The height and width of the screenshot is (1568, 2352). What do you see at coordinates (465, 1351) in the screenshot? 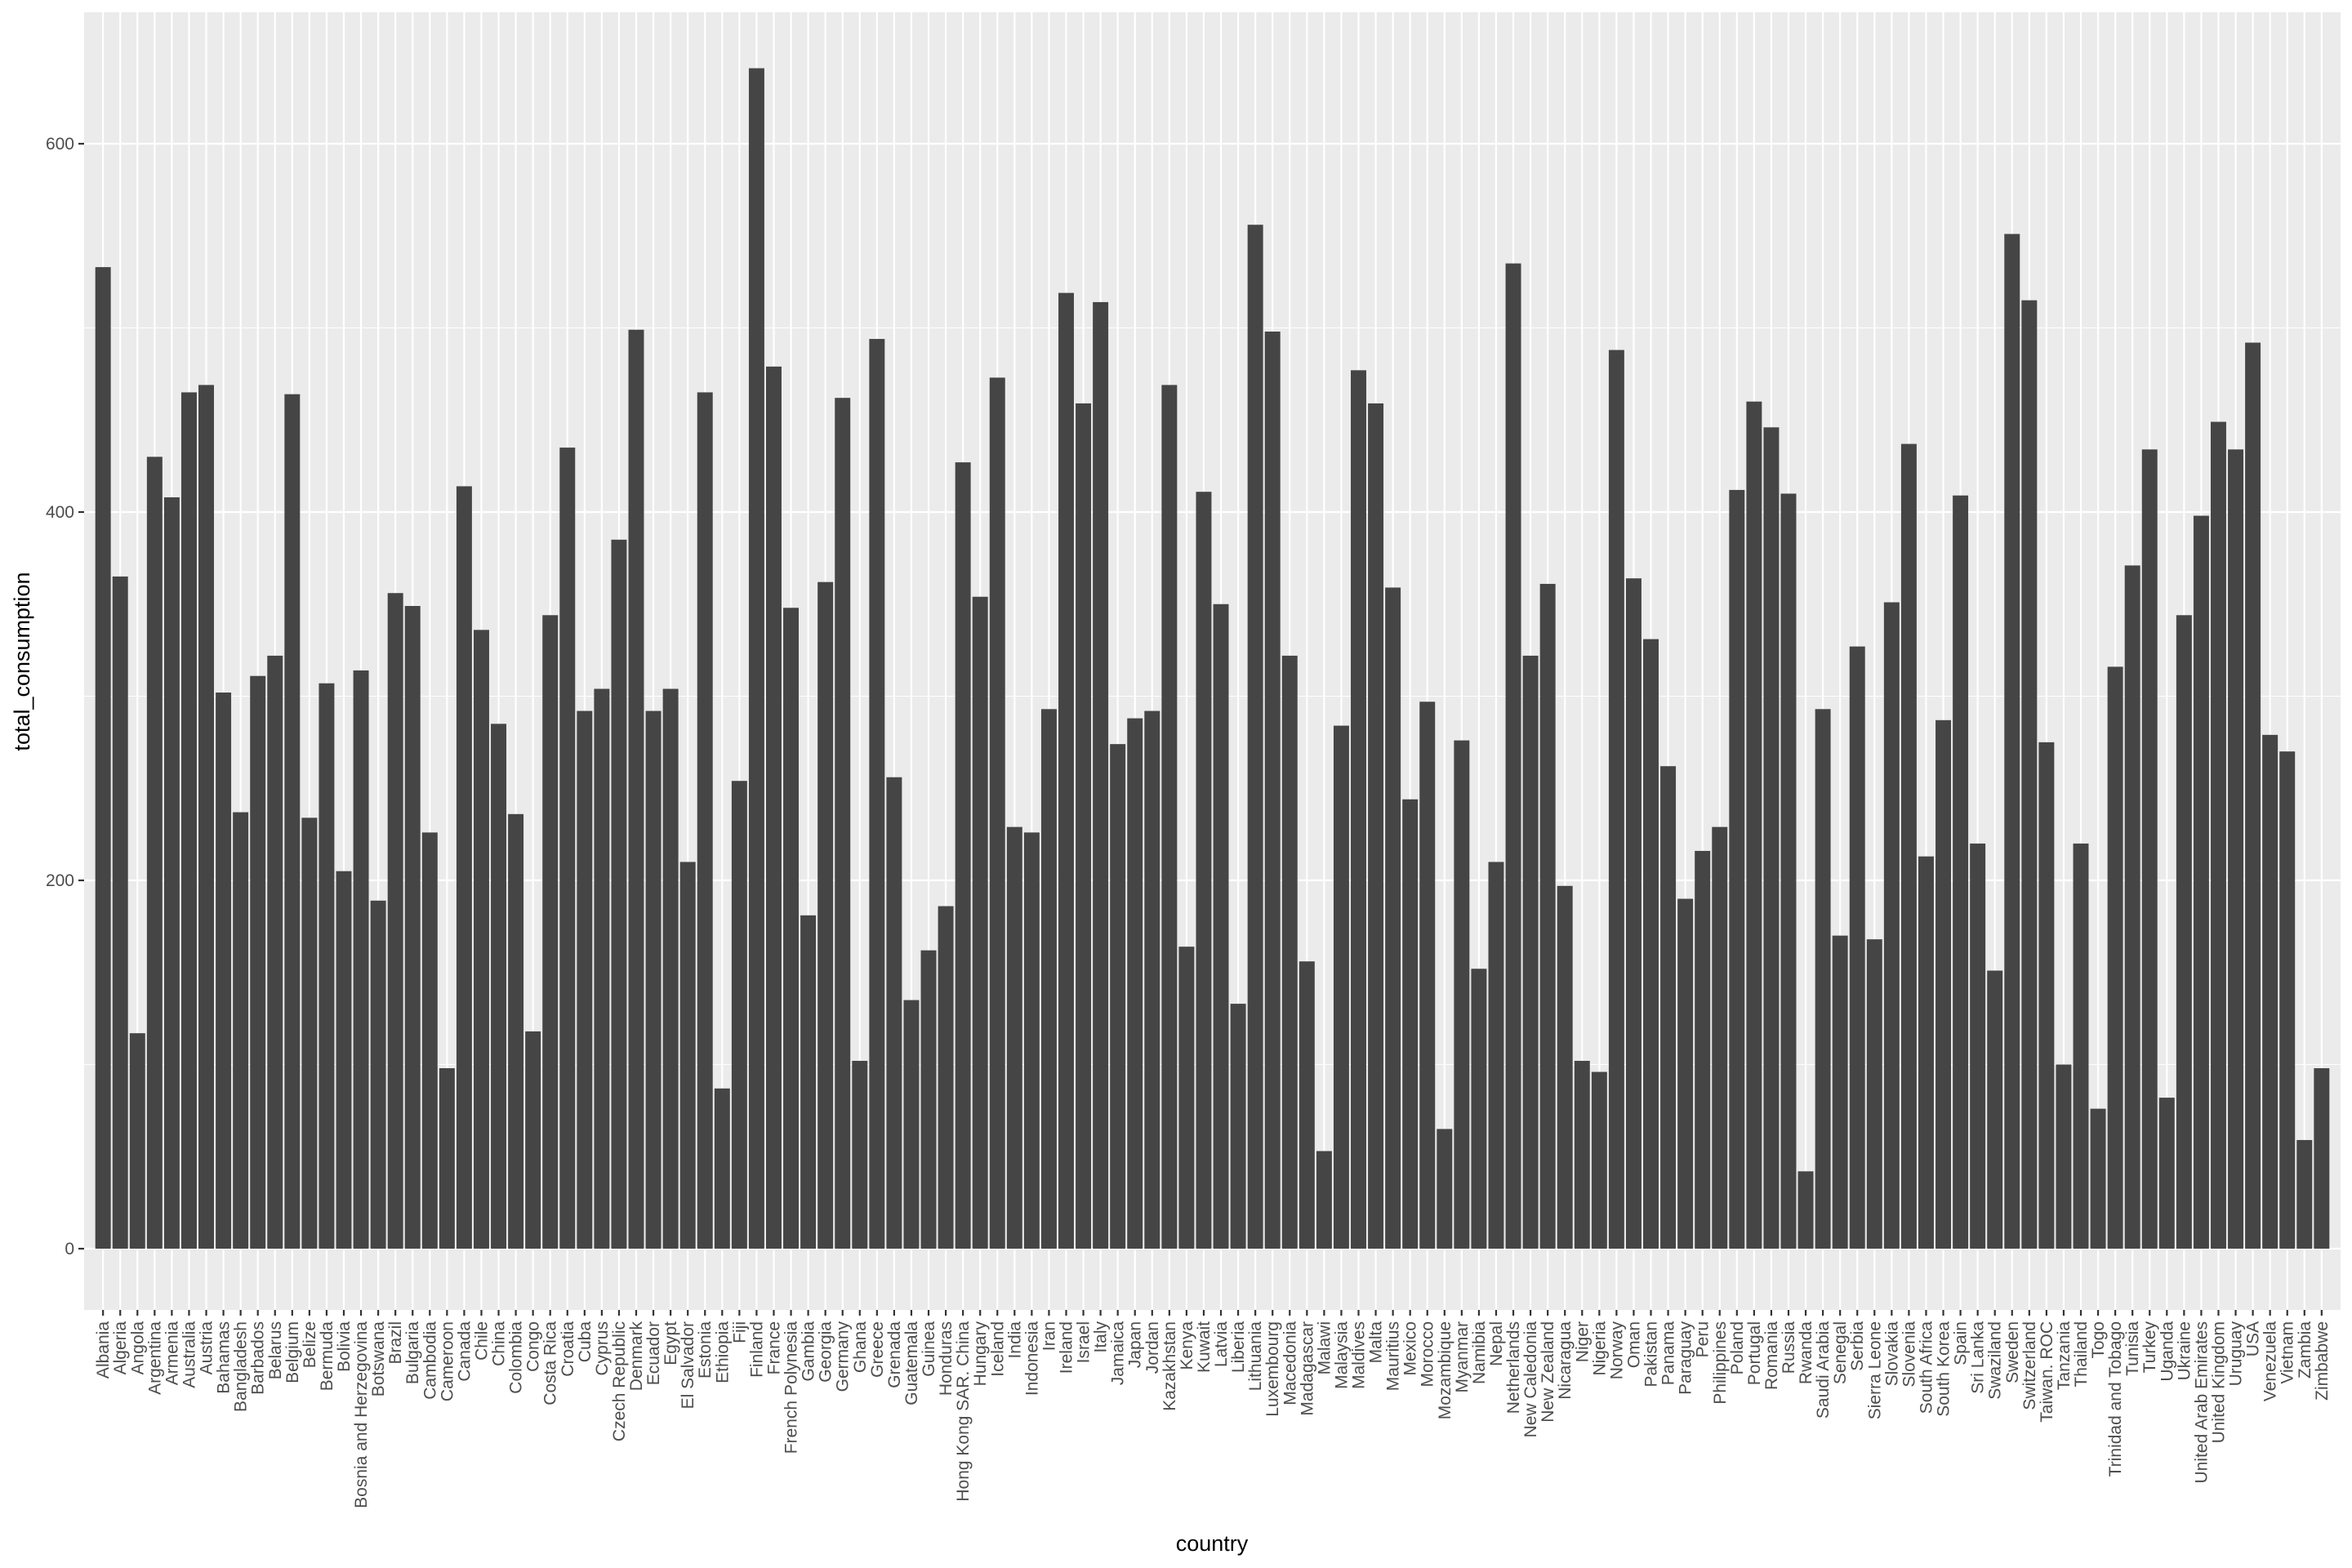
I see `x-tick-label: Canada` at bounding box center [465, 1351].